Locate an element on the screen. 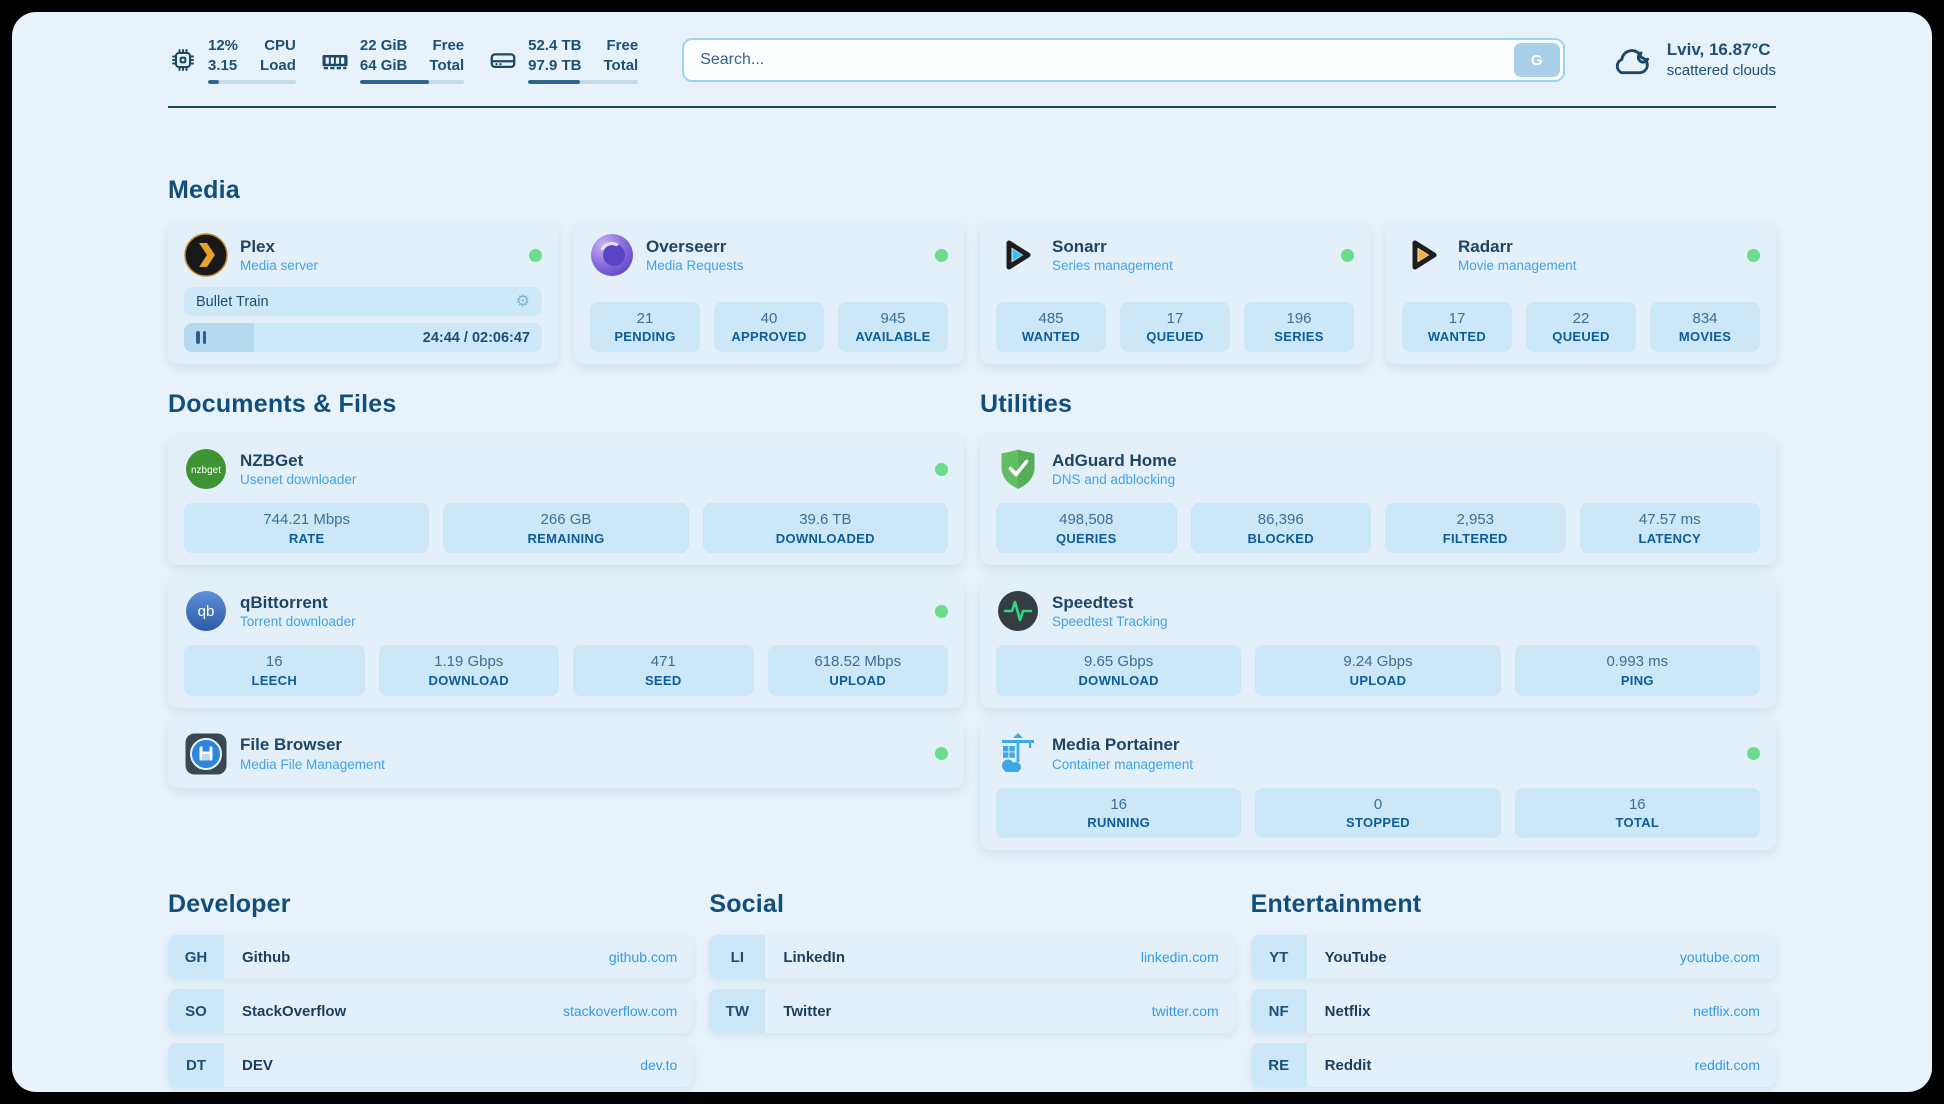 The height and width of the screenshot is (1104, 1944). bookmark-github: GH Github github.com is located at coordinates (431, 957).